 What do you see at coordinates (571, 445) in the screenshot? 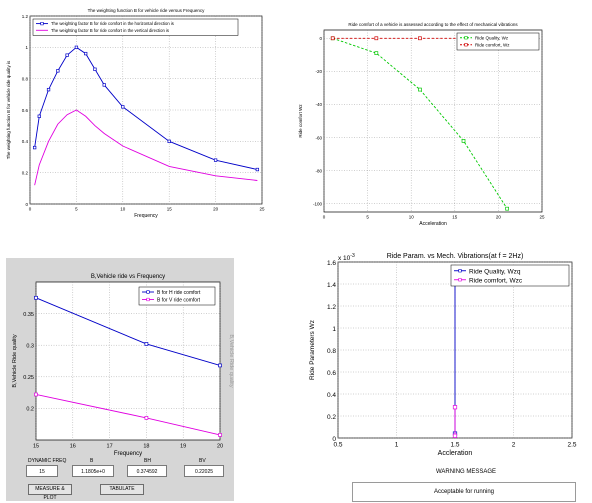
I see `x-tick-label: 2.5` at bounding box center [571, 445].